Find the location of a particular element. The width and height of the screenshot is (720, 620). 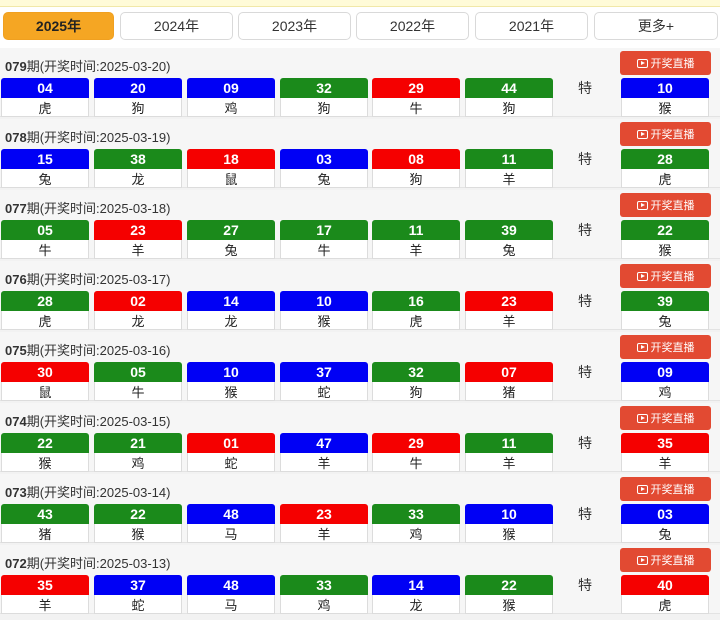

number-ball: 18 鼠 is located at coordinates (231, 168).